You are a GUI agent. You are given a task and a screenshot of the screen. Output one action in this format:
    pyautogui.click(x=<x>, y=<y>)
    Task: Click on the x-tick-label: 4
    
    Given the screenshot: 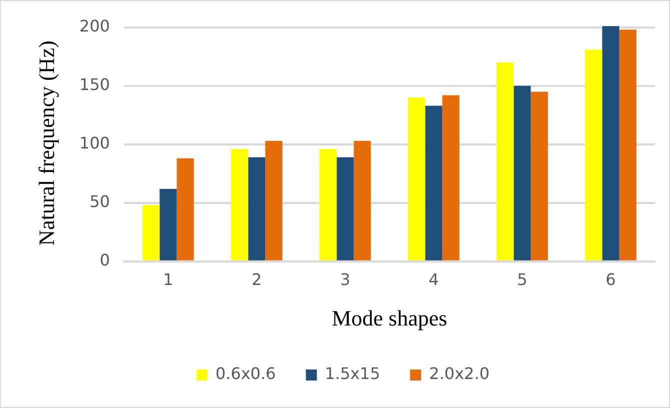 What is the action you would take?
    pyautogui.click(x=433, y=280)
    